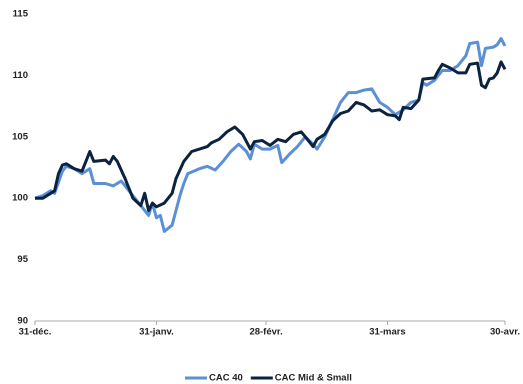 The image size is (523, 384). Describe the element at coordinates (226, 378) in the screenshot. I see `legend-label: CAC 40` at that location.